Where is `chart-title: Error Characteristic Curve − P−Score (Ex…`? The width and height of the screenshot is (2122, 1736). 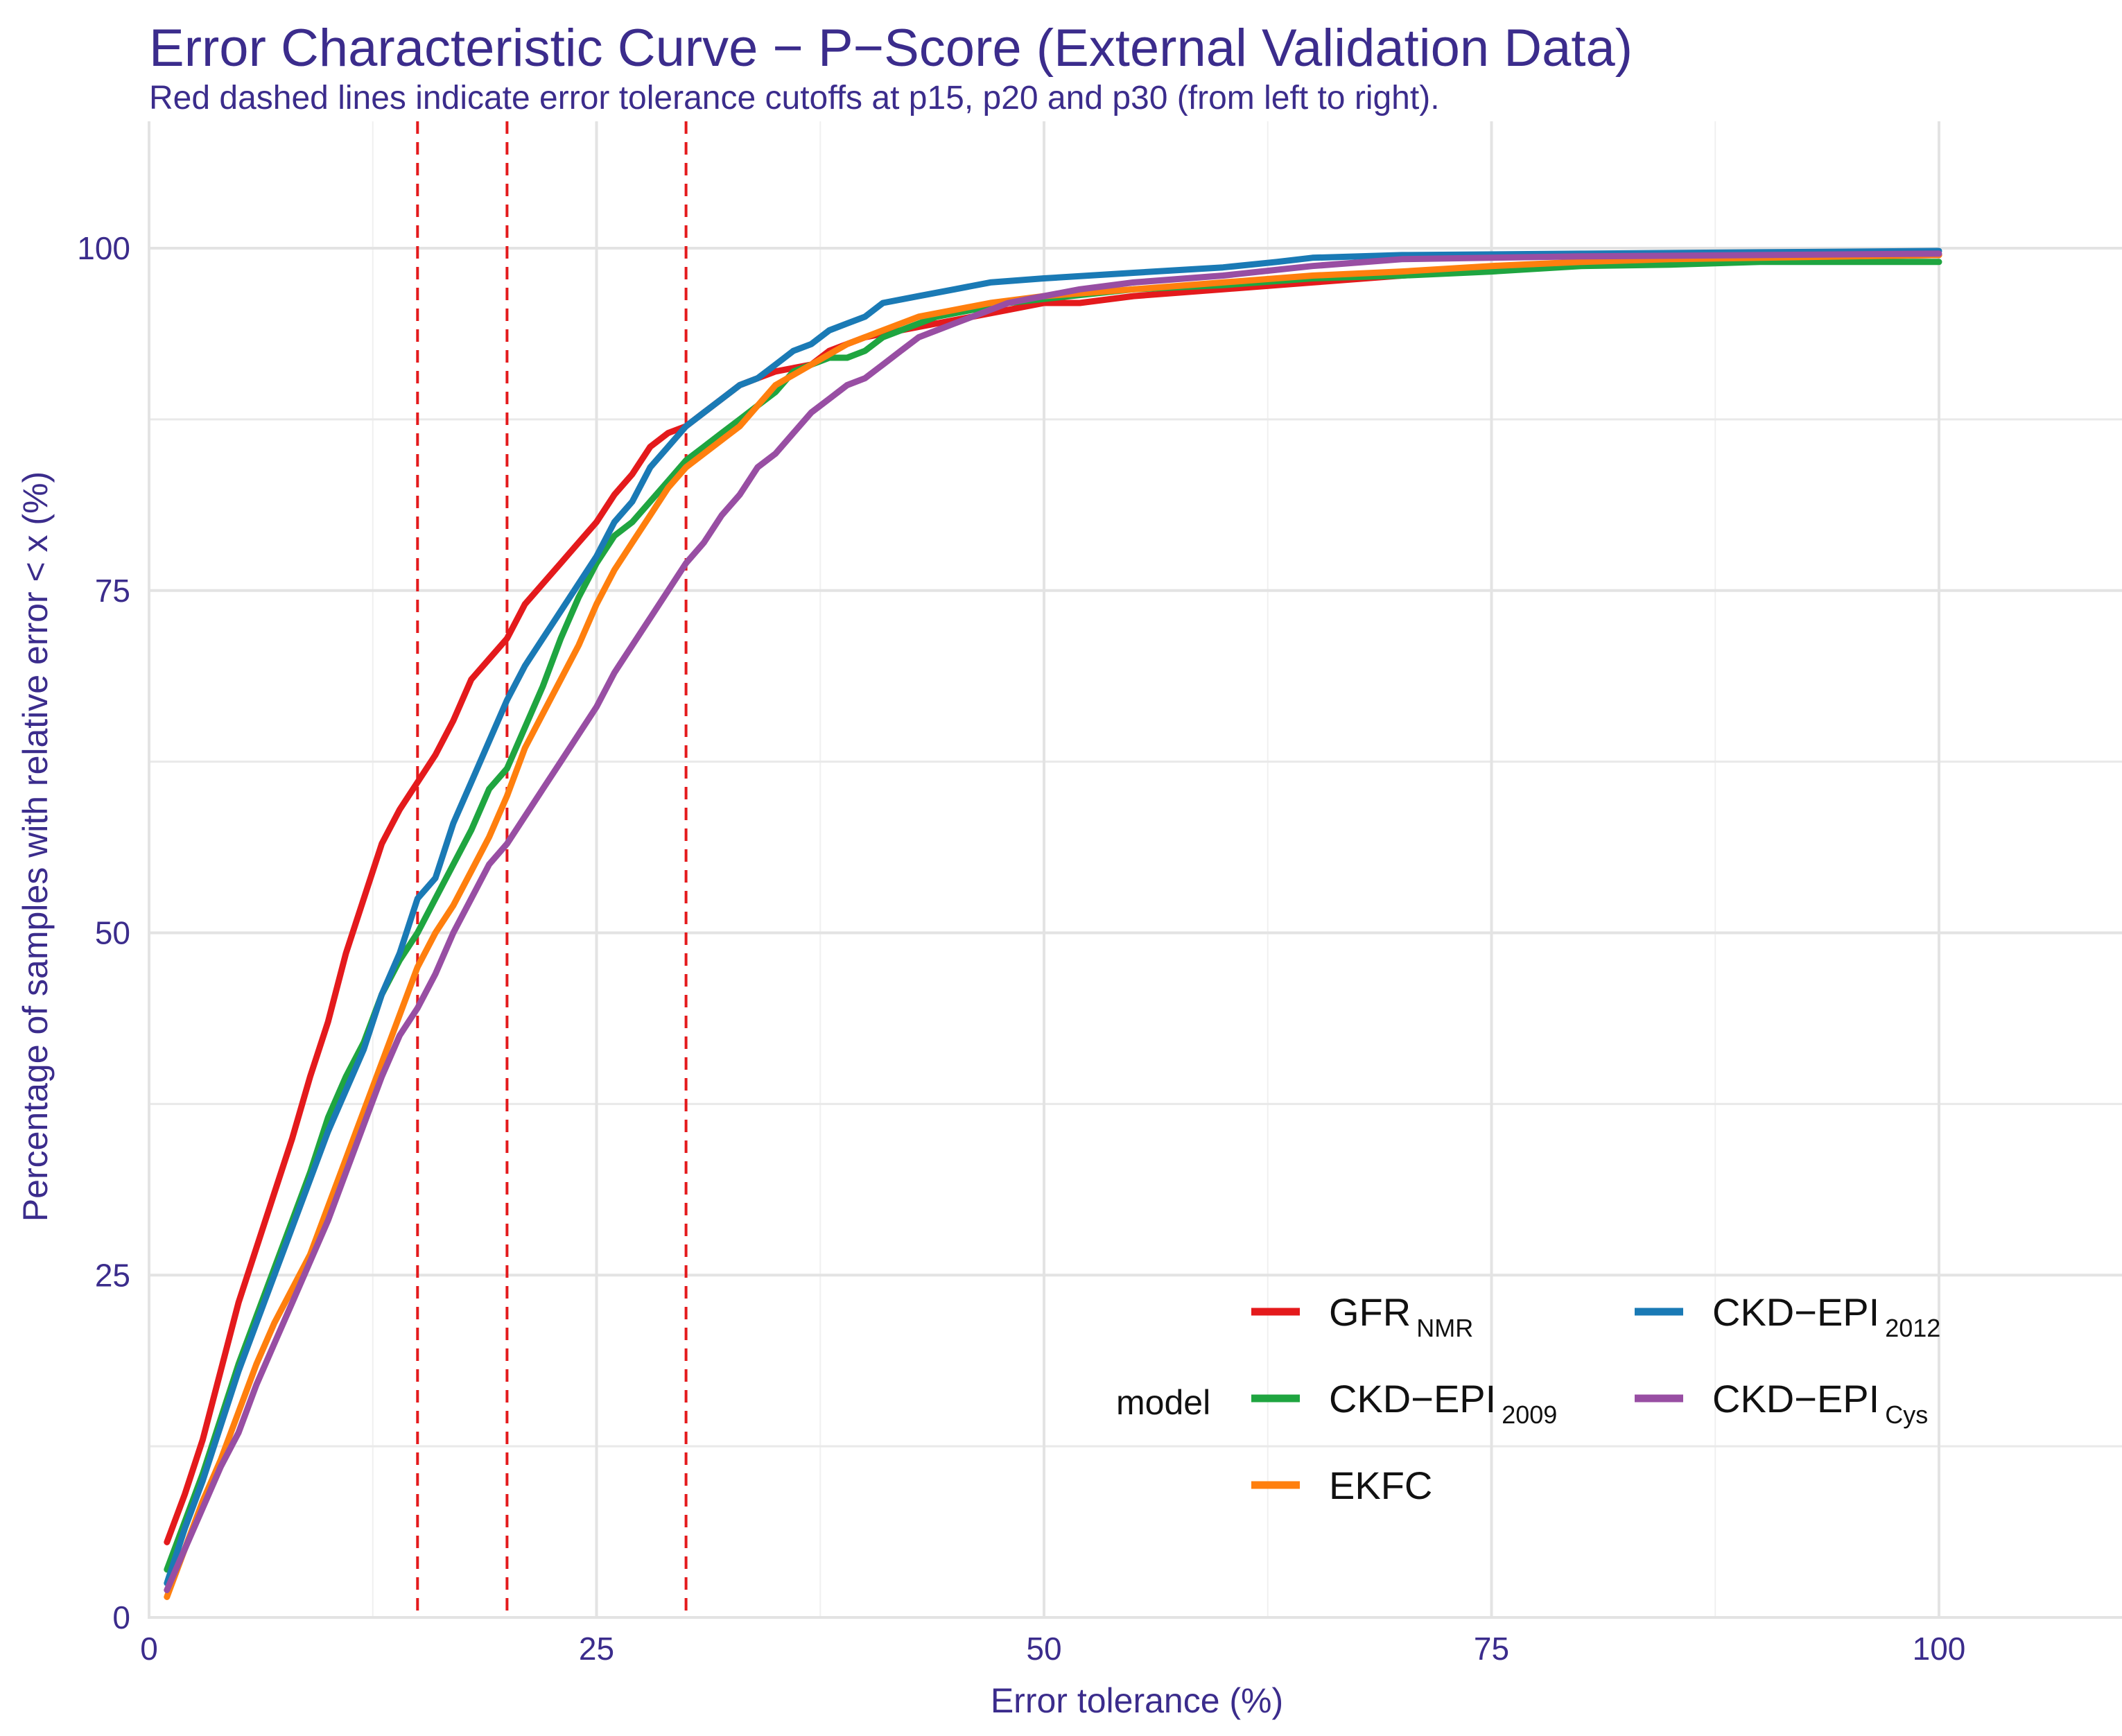 chart-title: Error Characteristic Curve − P−Score (Ex… is located at coordinates (891, 48).